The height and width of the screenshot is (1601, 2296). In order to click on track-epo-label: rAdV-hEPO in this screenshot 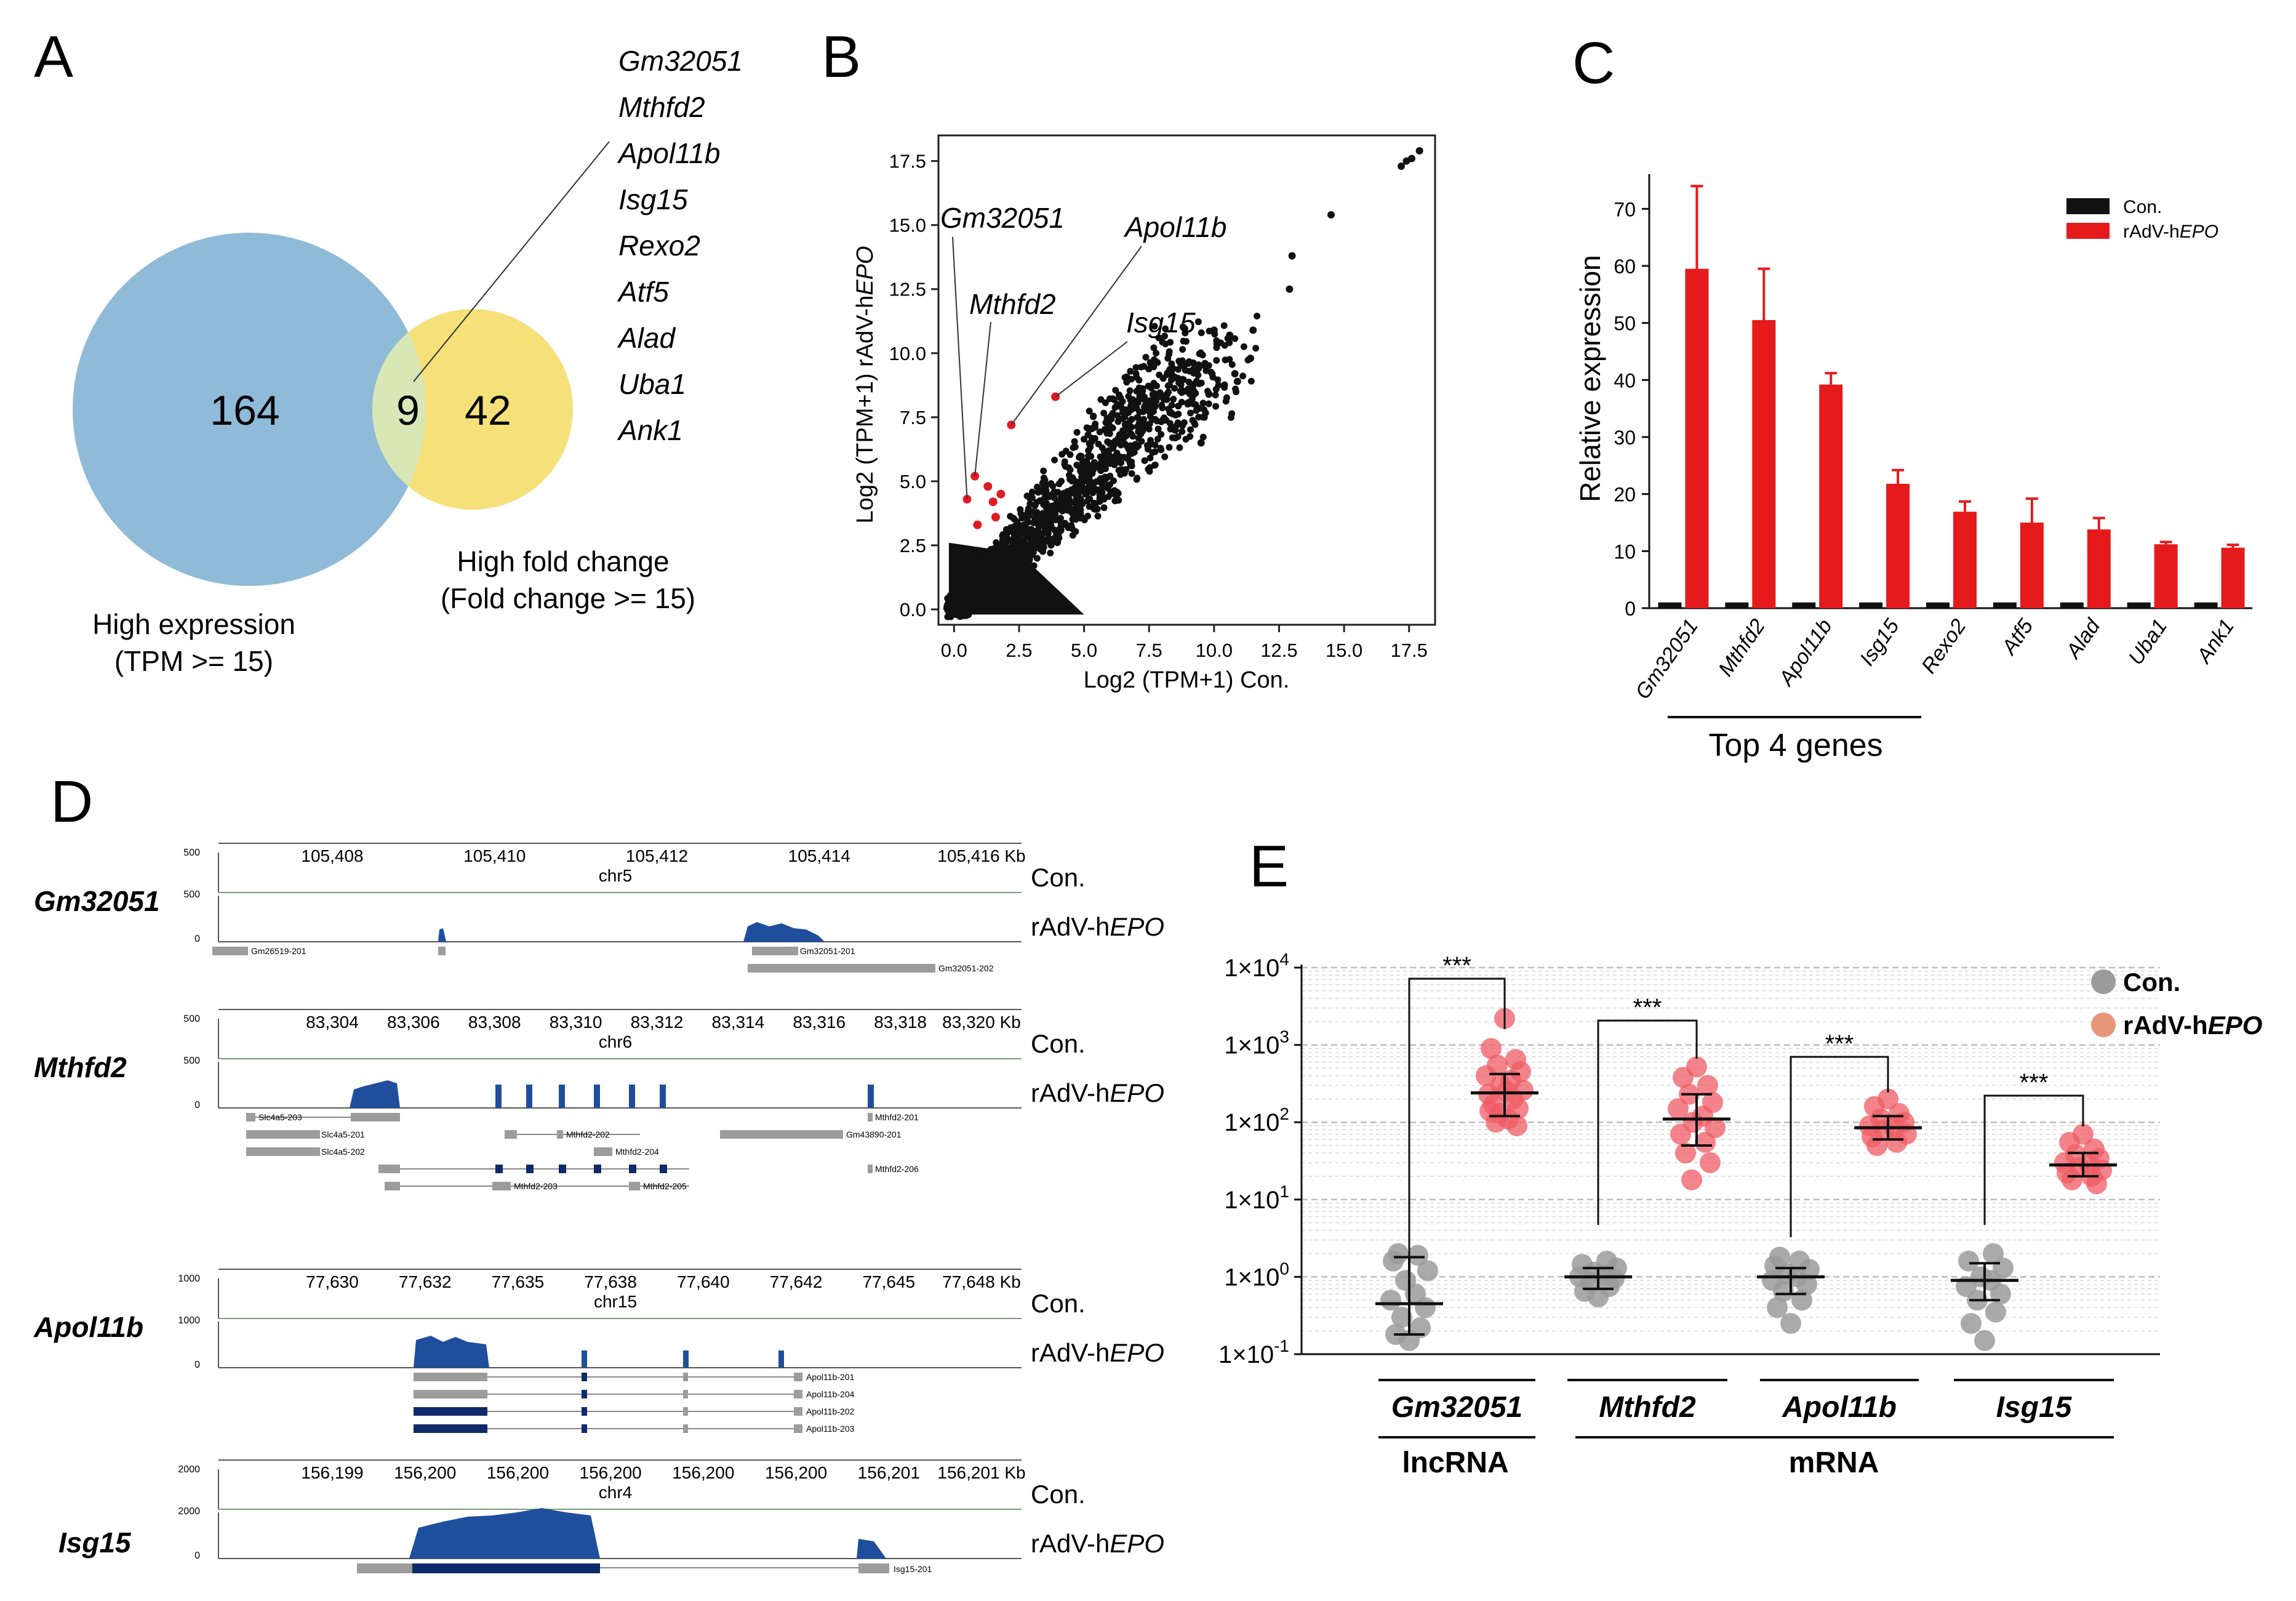, I will do `click(1097, 1352)`.